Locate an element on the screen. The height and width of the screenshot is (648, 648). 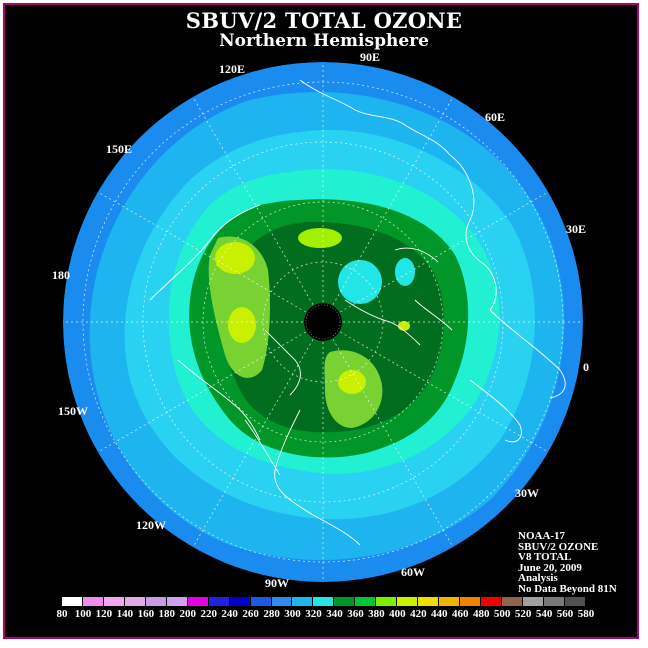
info-note: No Data Beyond 81N is located at coordinates (567, 588).